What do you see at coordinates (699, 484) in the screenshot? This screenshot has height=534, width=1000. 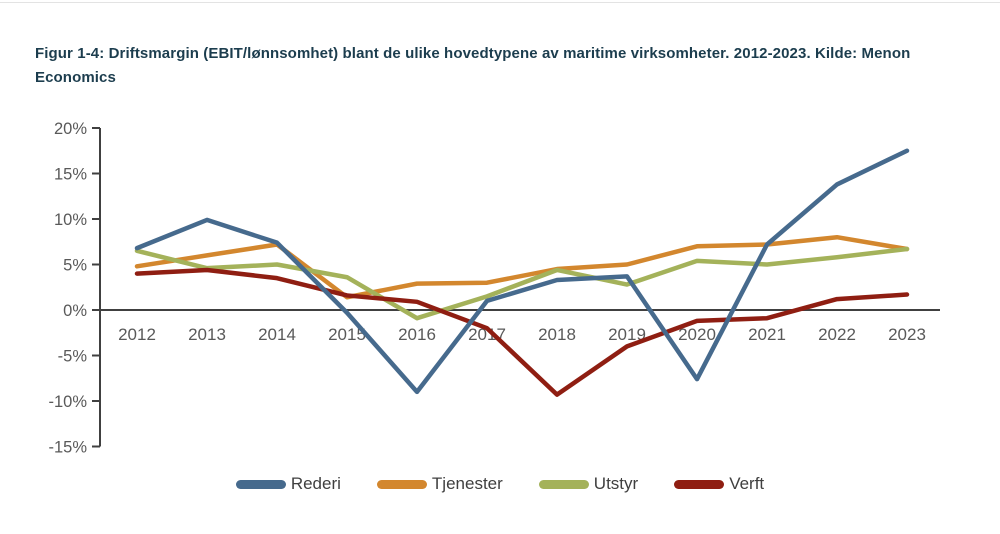 I see `legend-swatch-verft` at bounding box center [699, 484].